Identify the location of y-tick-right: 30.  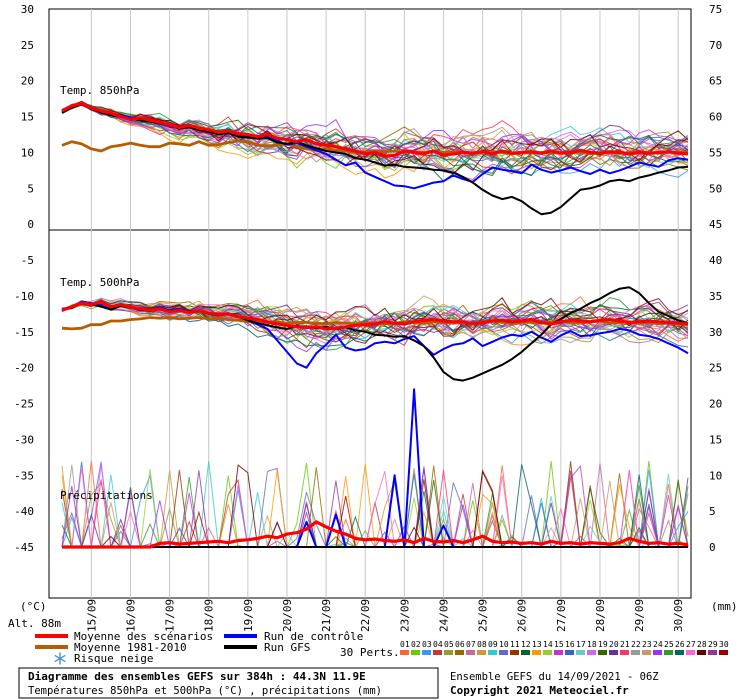
(715, 332).